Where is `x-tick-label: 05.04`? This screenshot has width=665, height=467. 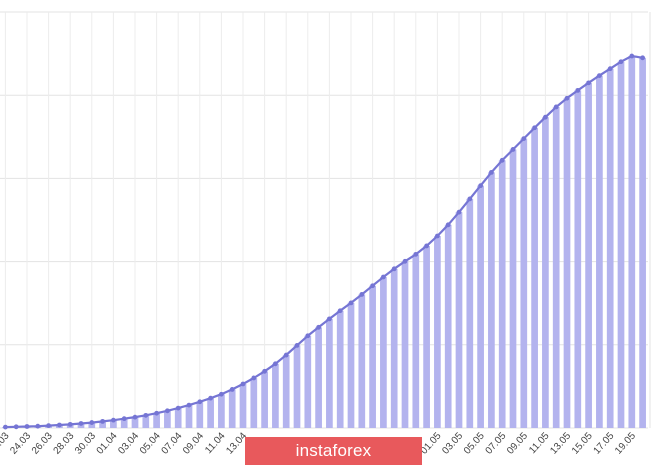
x-tick-label: 05.04 is located at coordinates (150, 443).